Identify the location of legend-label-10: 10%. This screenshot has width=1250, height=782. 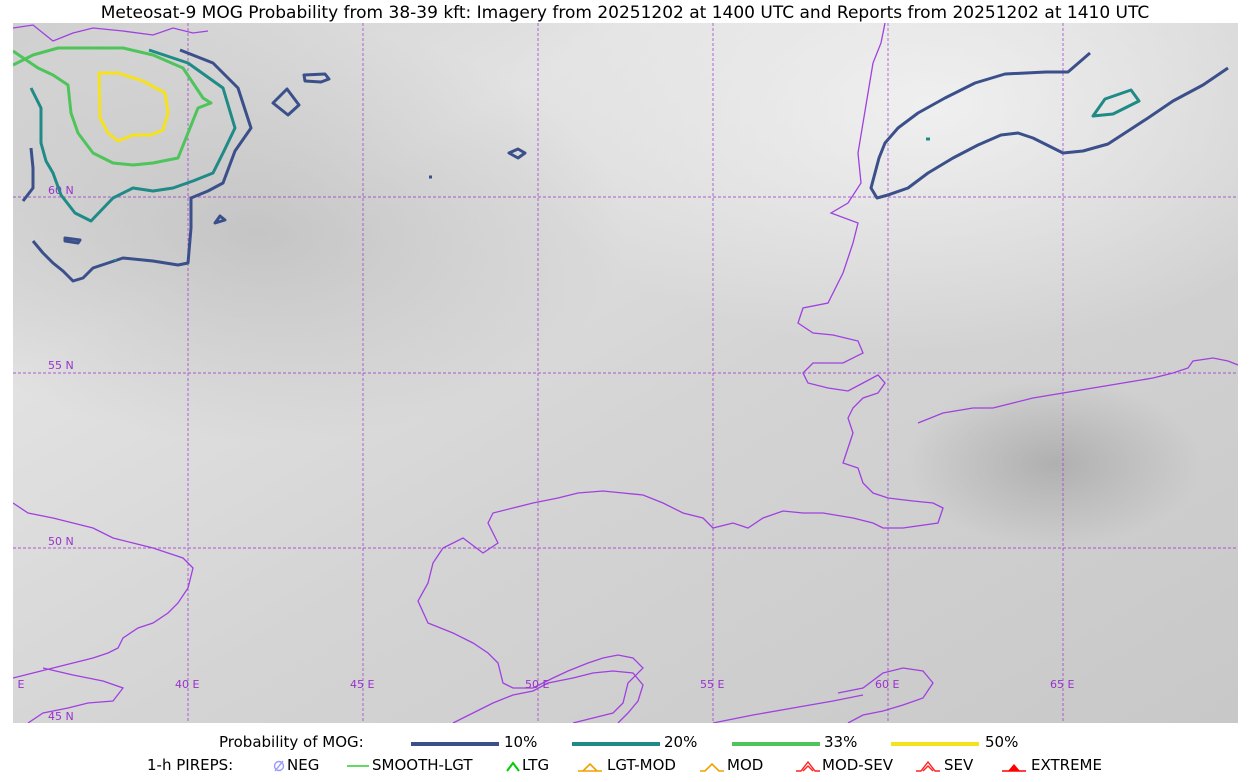
(521, 742).